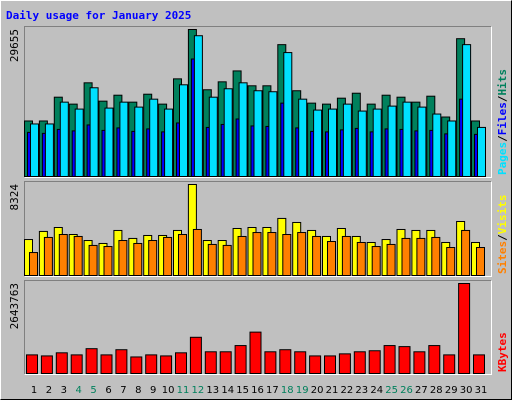  What do you see at coordinates (502, 118) in the screenshot?
I see `legend-entry: Files` at bounding box center [502, 118].